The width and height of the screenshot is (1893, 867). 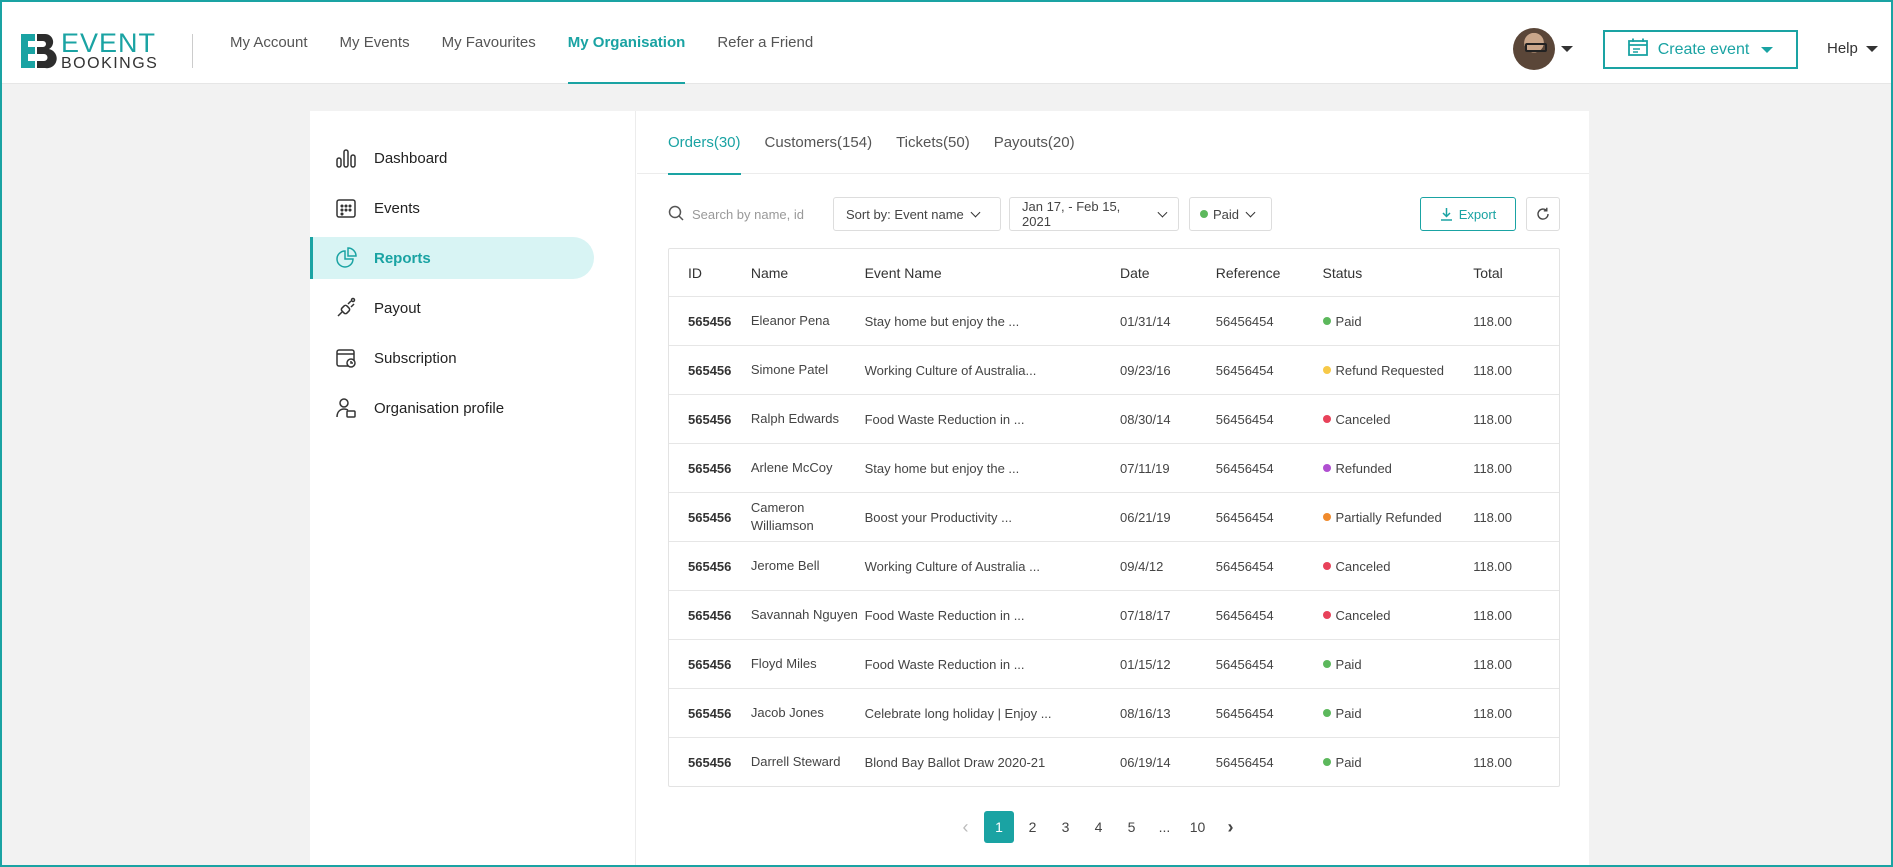 What do you see at coordinates (704, 143) in the screenshot?
I see `tab-orders: Orders(30)` at bounding box center [704, 143].